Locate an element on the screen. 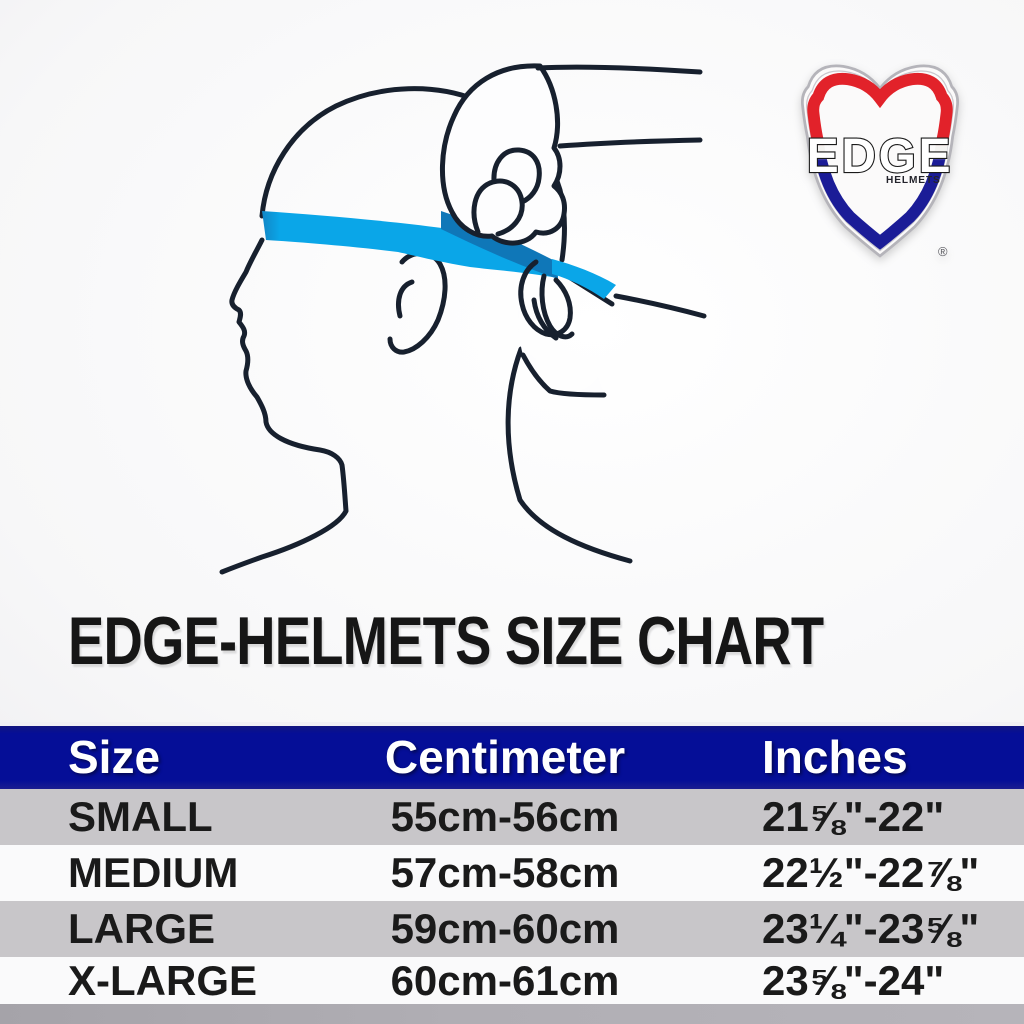 The width and height of the screenshot is (1024, 1024). table-row: LARGE 59cm-60cm 23¼"-23⅝" is located at coordinates (512, 929).